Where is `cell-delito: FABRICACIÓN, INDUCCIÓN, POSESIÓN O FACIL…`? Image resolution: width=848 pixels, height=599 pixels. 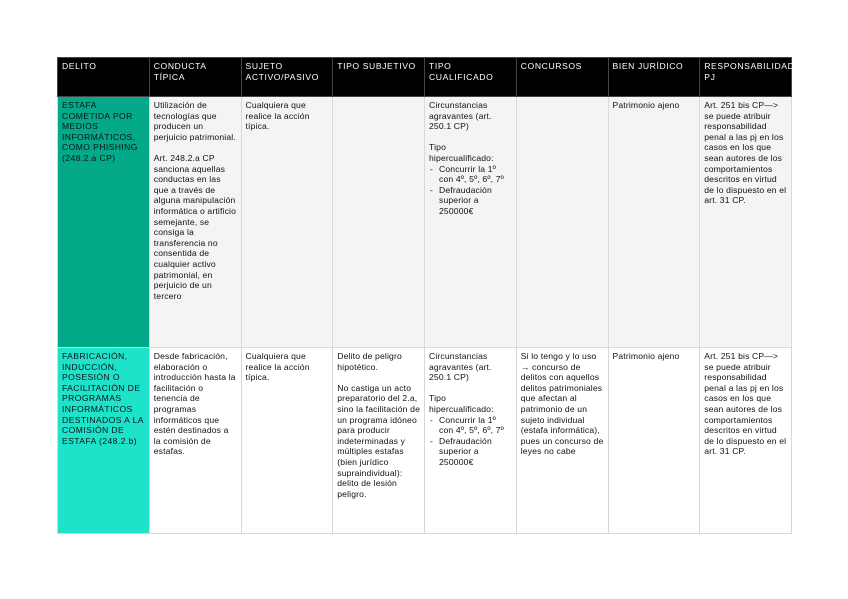 cell-delito: FABRICACIÓN, INDUCCIÓN, POSESIÓN O FACIL… is located at coordinates (103, 440).